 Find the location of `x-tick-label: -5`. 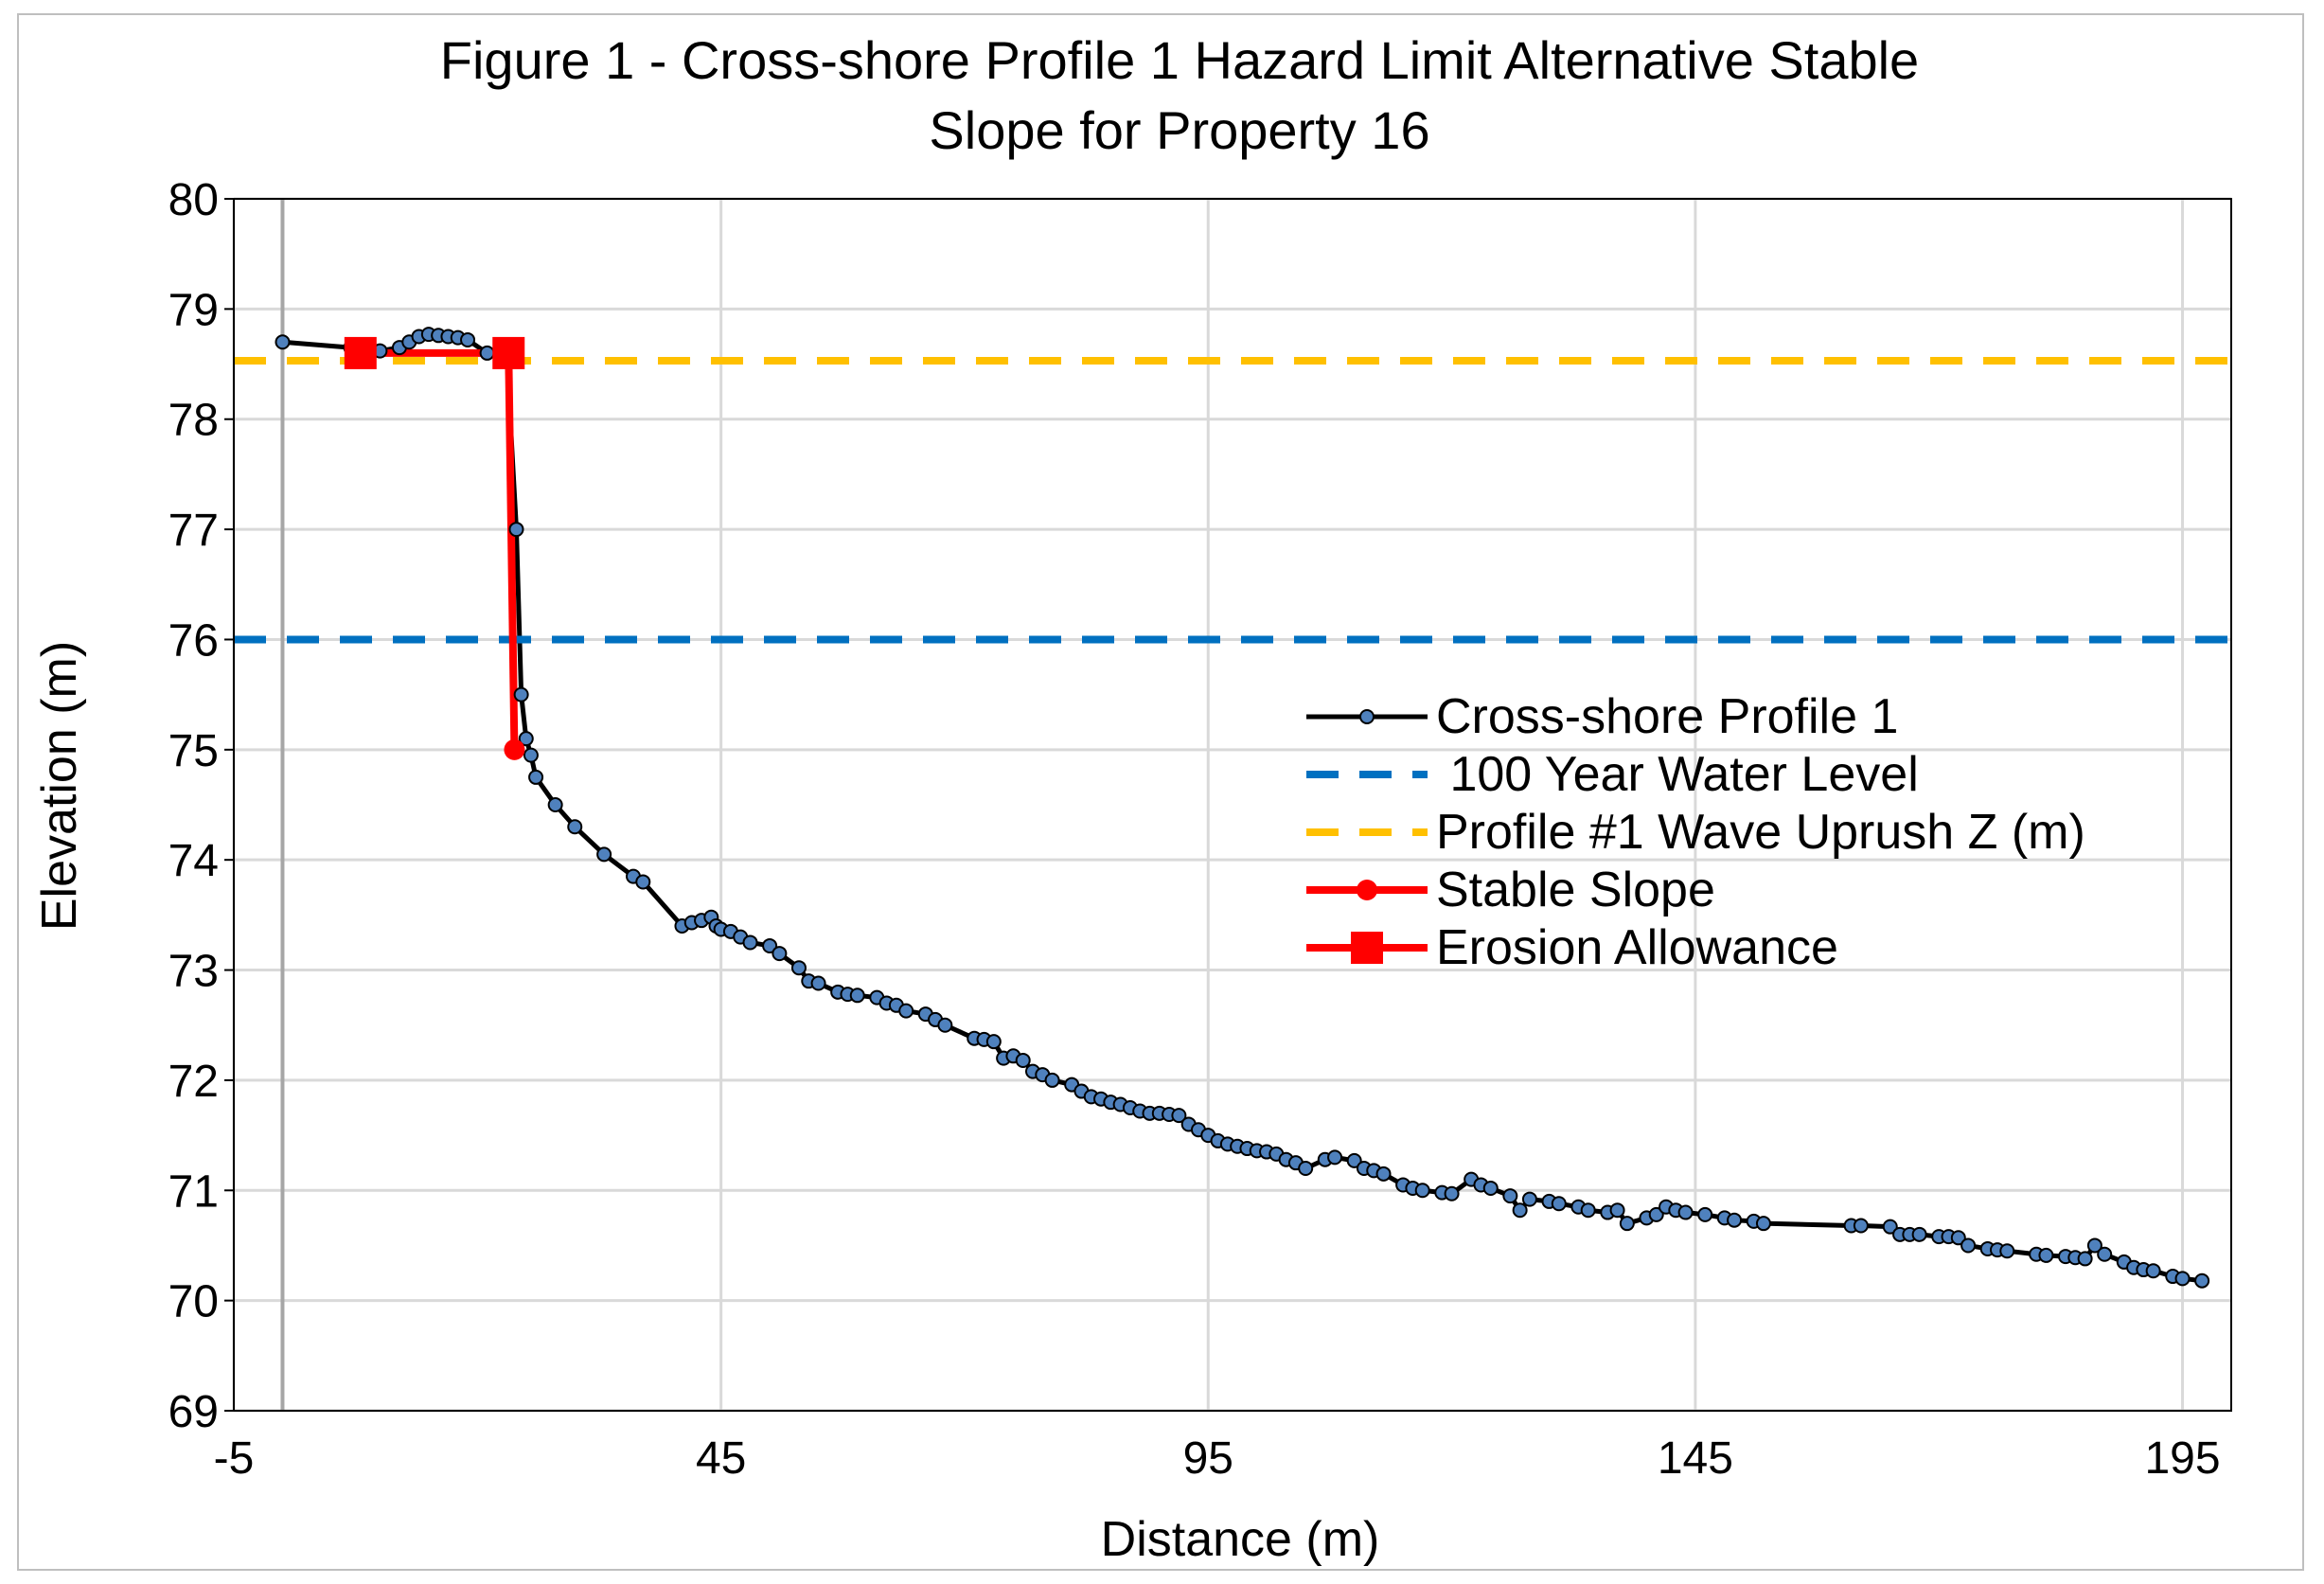

x-tick-label: -5 is located at coordinates (235, 1459).